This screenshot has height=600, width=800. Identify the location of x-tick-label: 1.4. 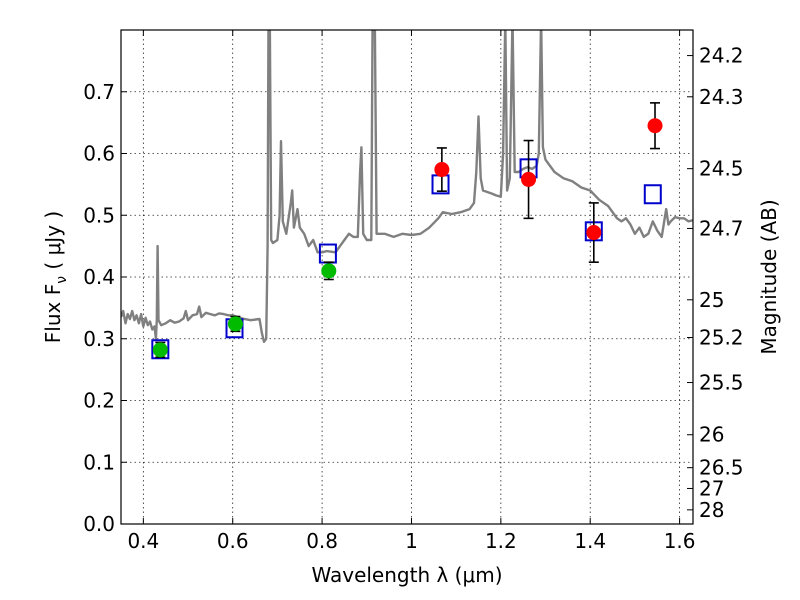
(590, 541).